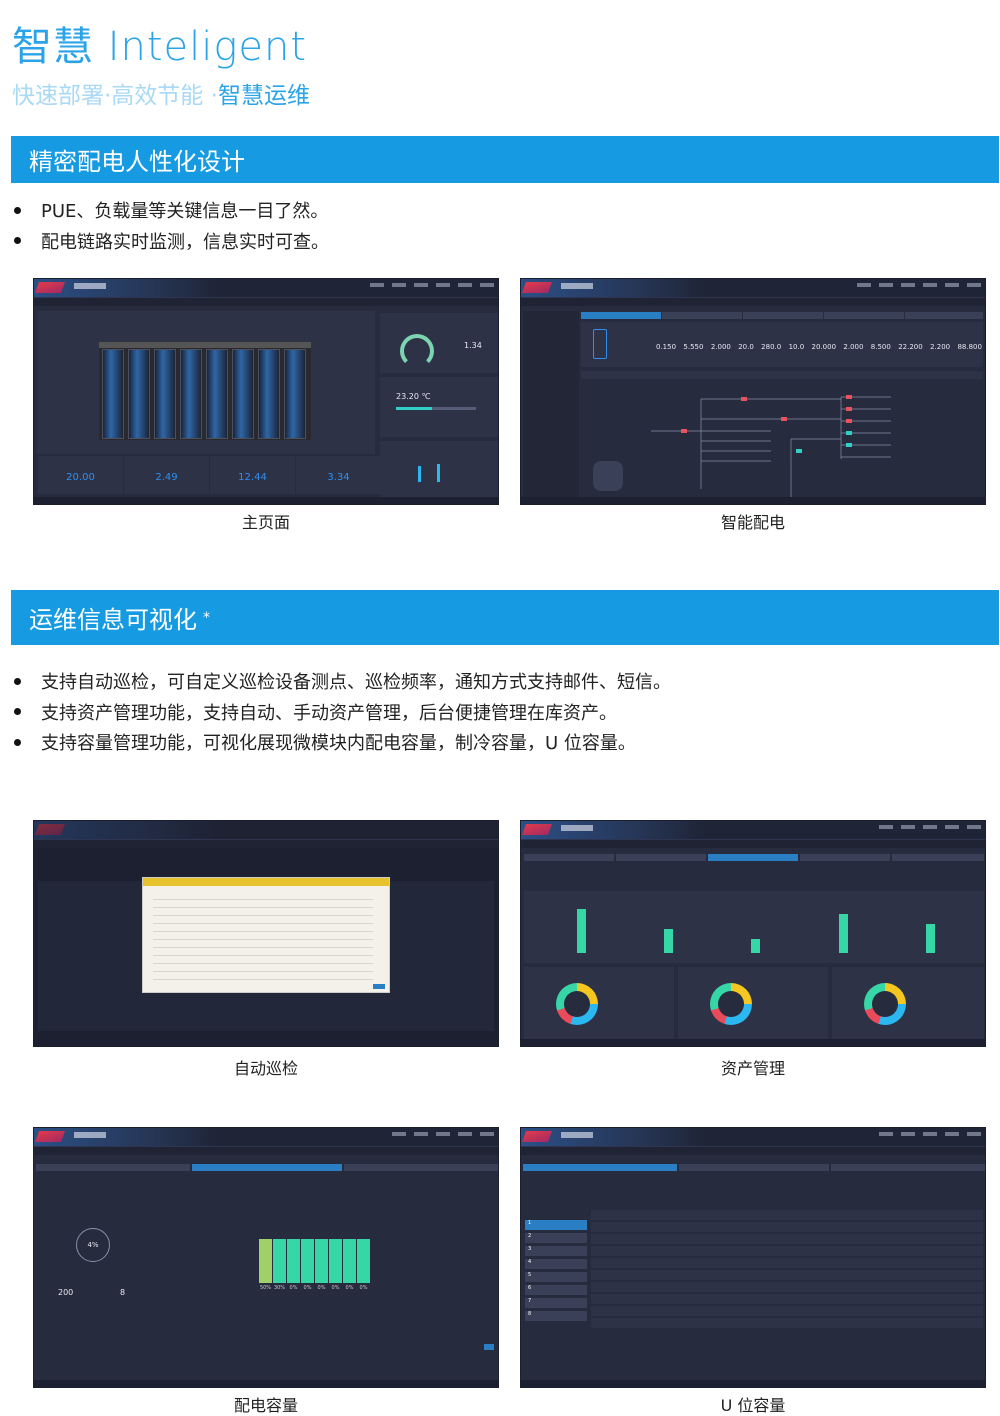 The height and width of the screenshot is (1416, 1000). What do you see at coordinates (252, 475) in the screenshot?
I see `kpi-card: 12.44` at bounding box center [252, 475].